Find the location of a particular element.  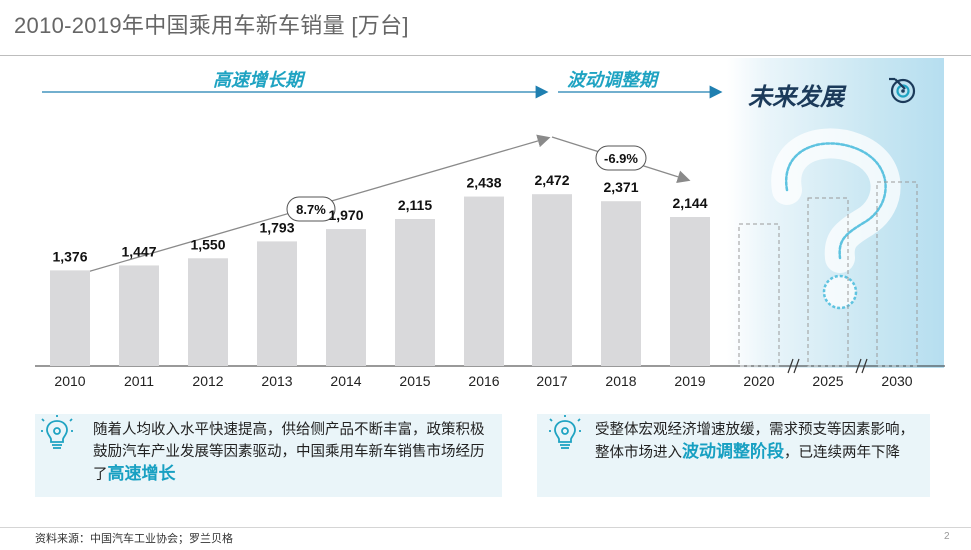

decline-label: -6.9% is located at coordinates (621, 158).